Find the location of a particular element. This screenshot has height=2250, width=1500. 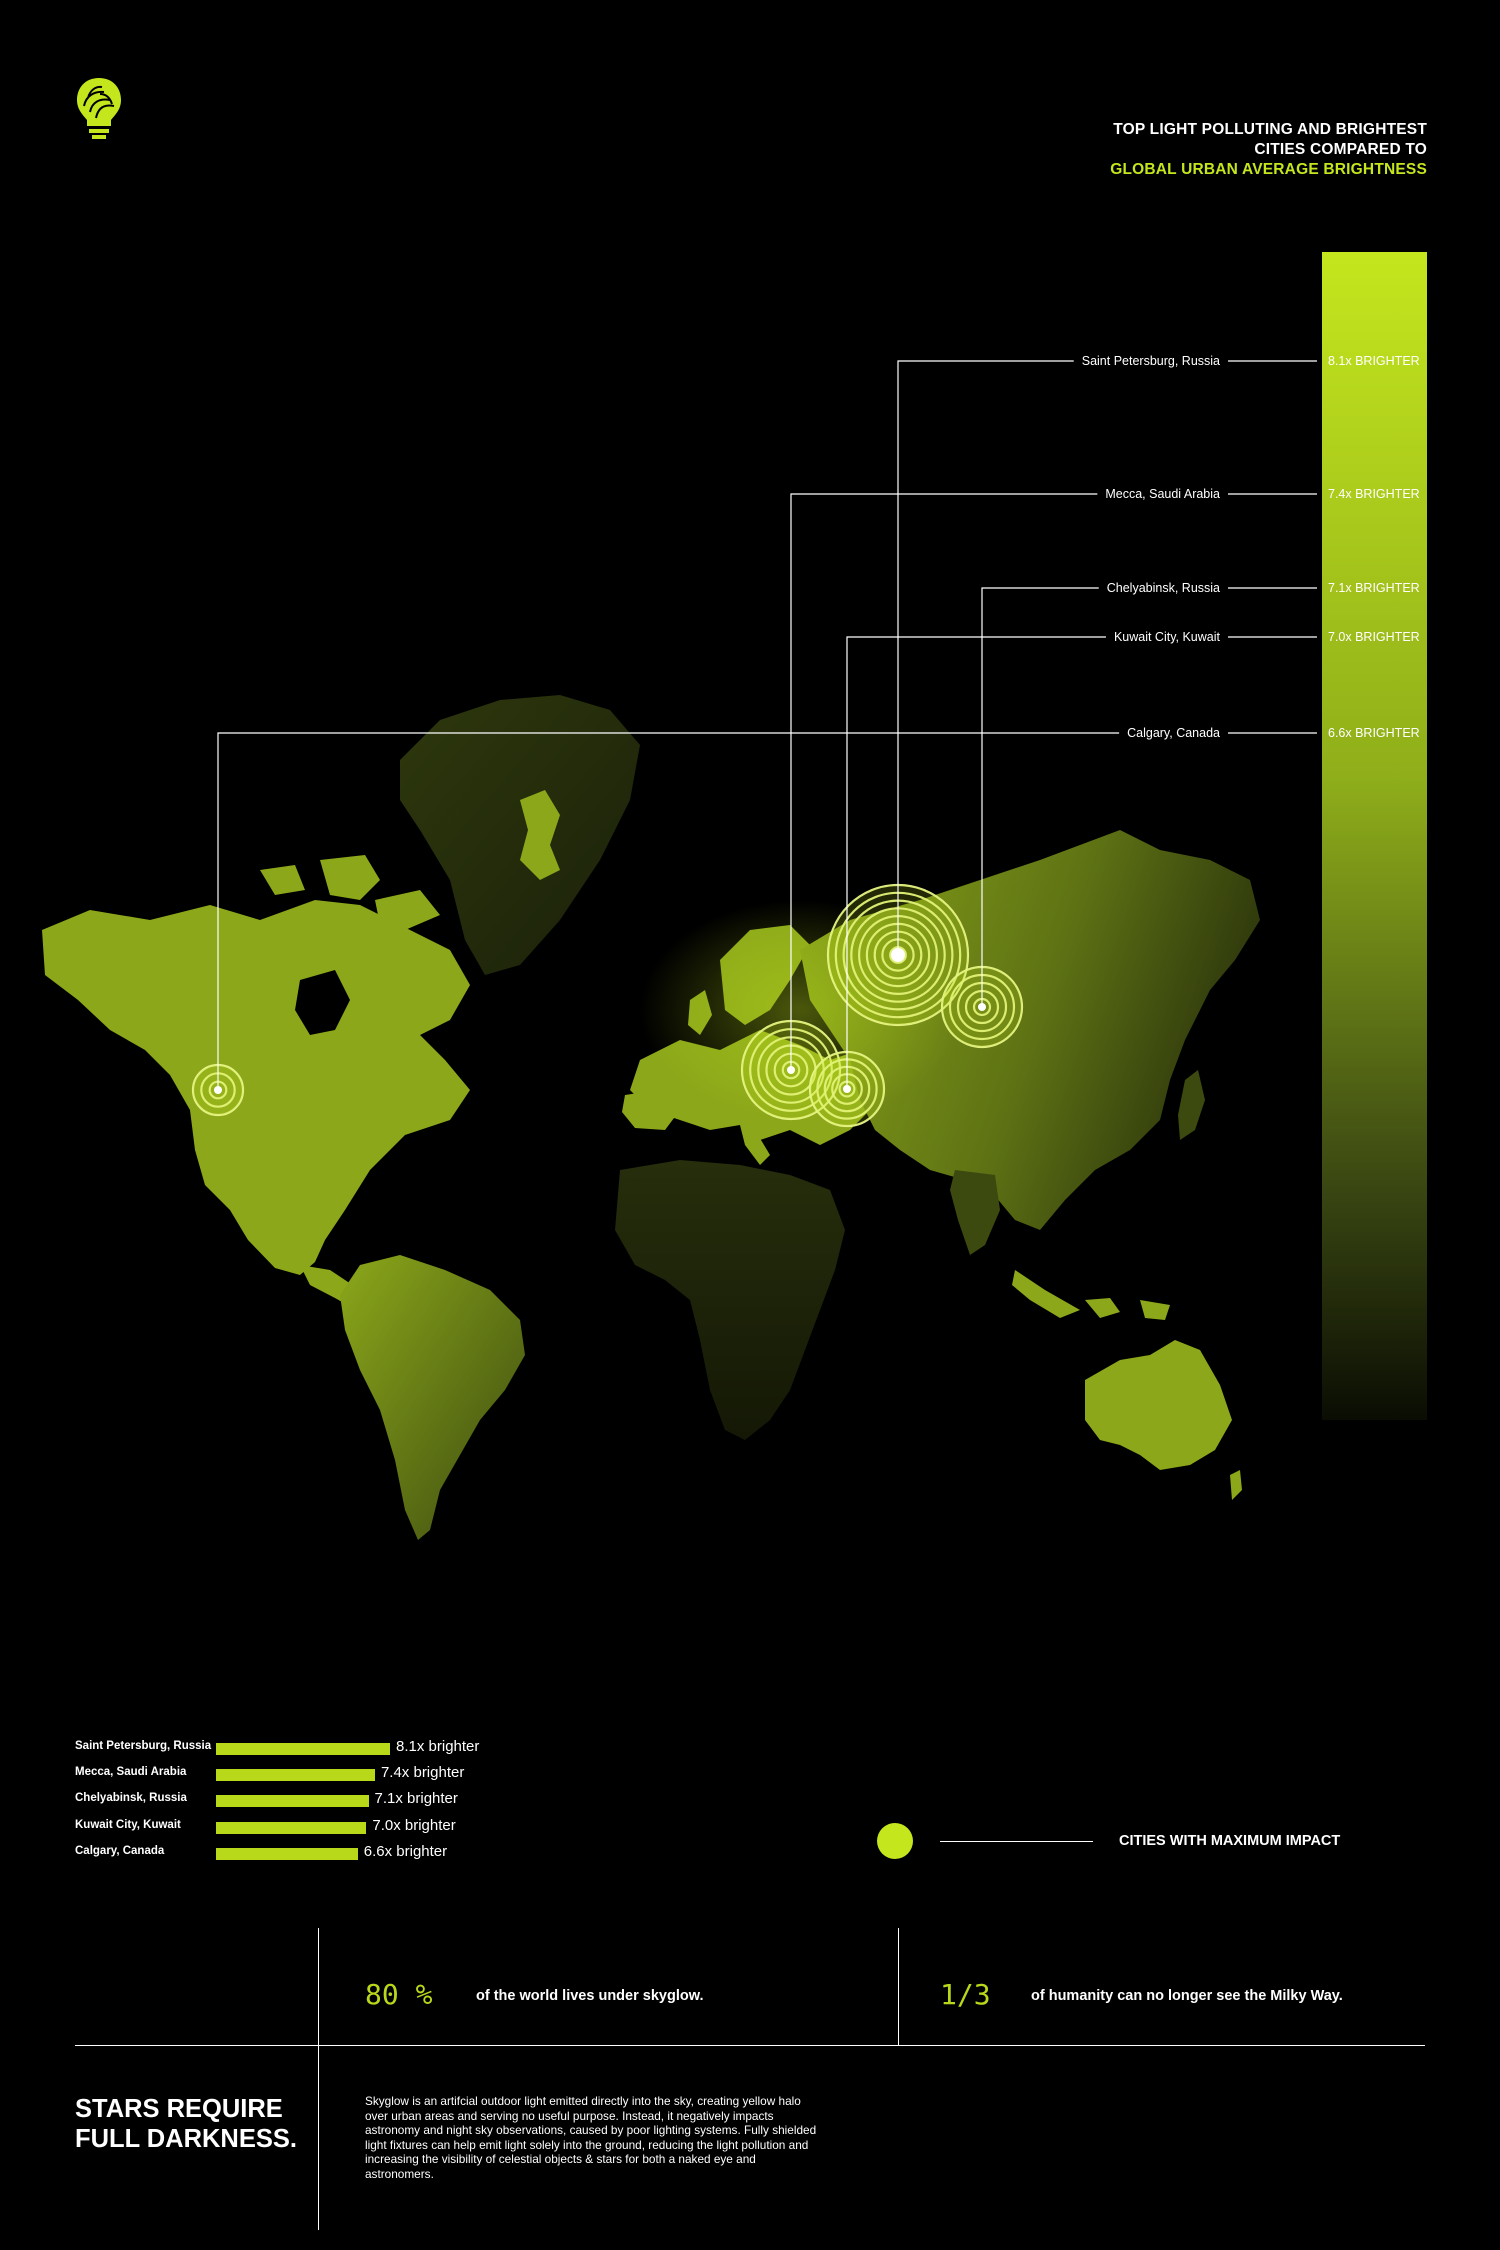

legend-label: CITIES WITH MAXIMUM IMPACT is located at coordinates (1230, 1841).